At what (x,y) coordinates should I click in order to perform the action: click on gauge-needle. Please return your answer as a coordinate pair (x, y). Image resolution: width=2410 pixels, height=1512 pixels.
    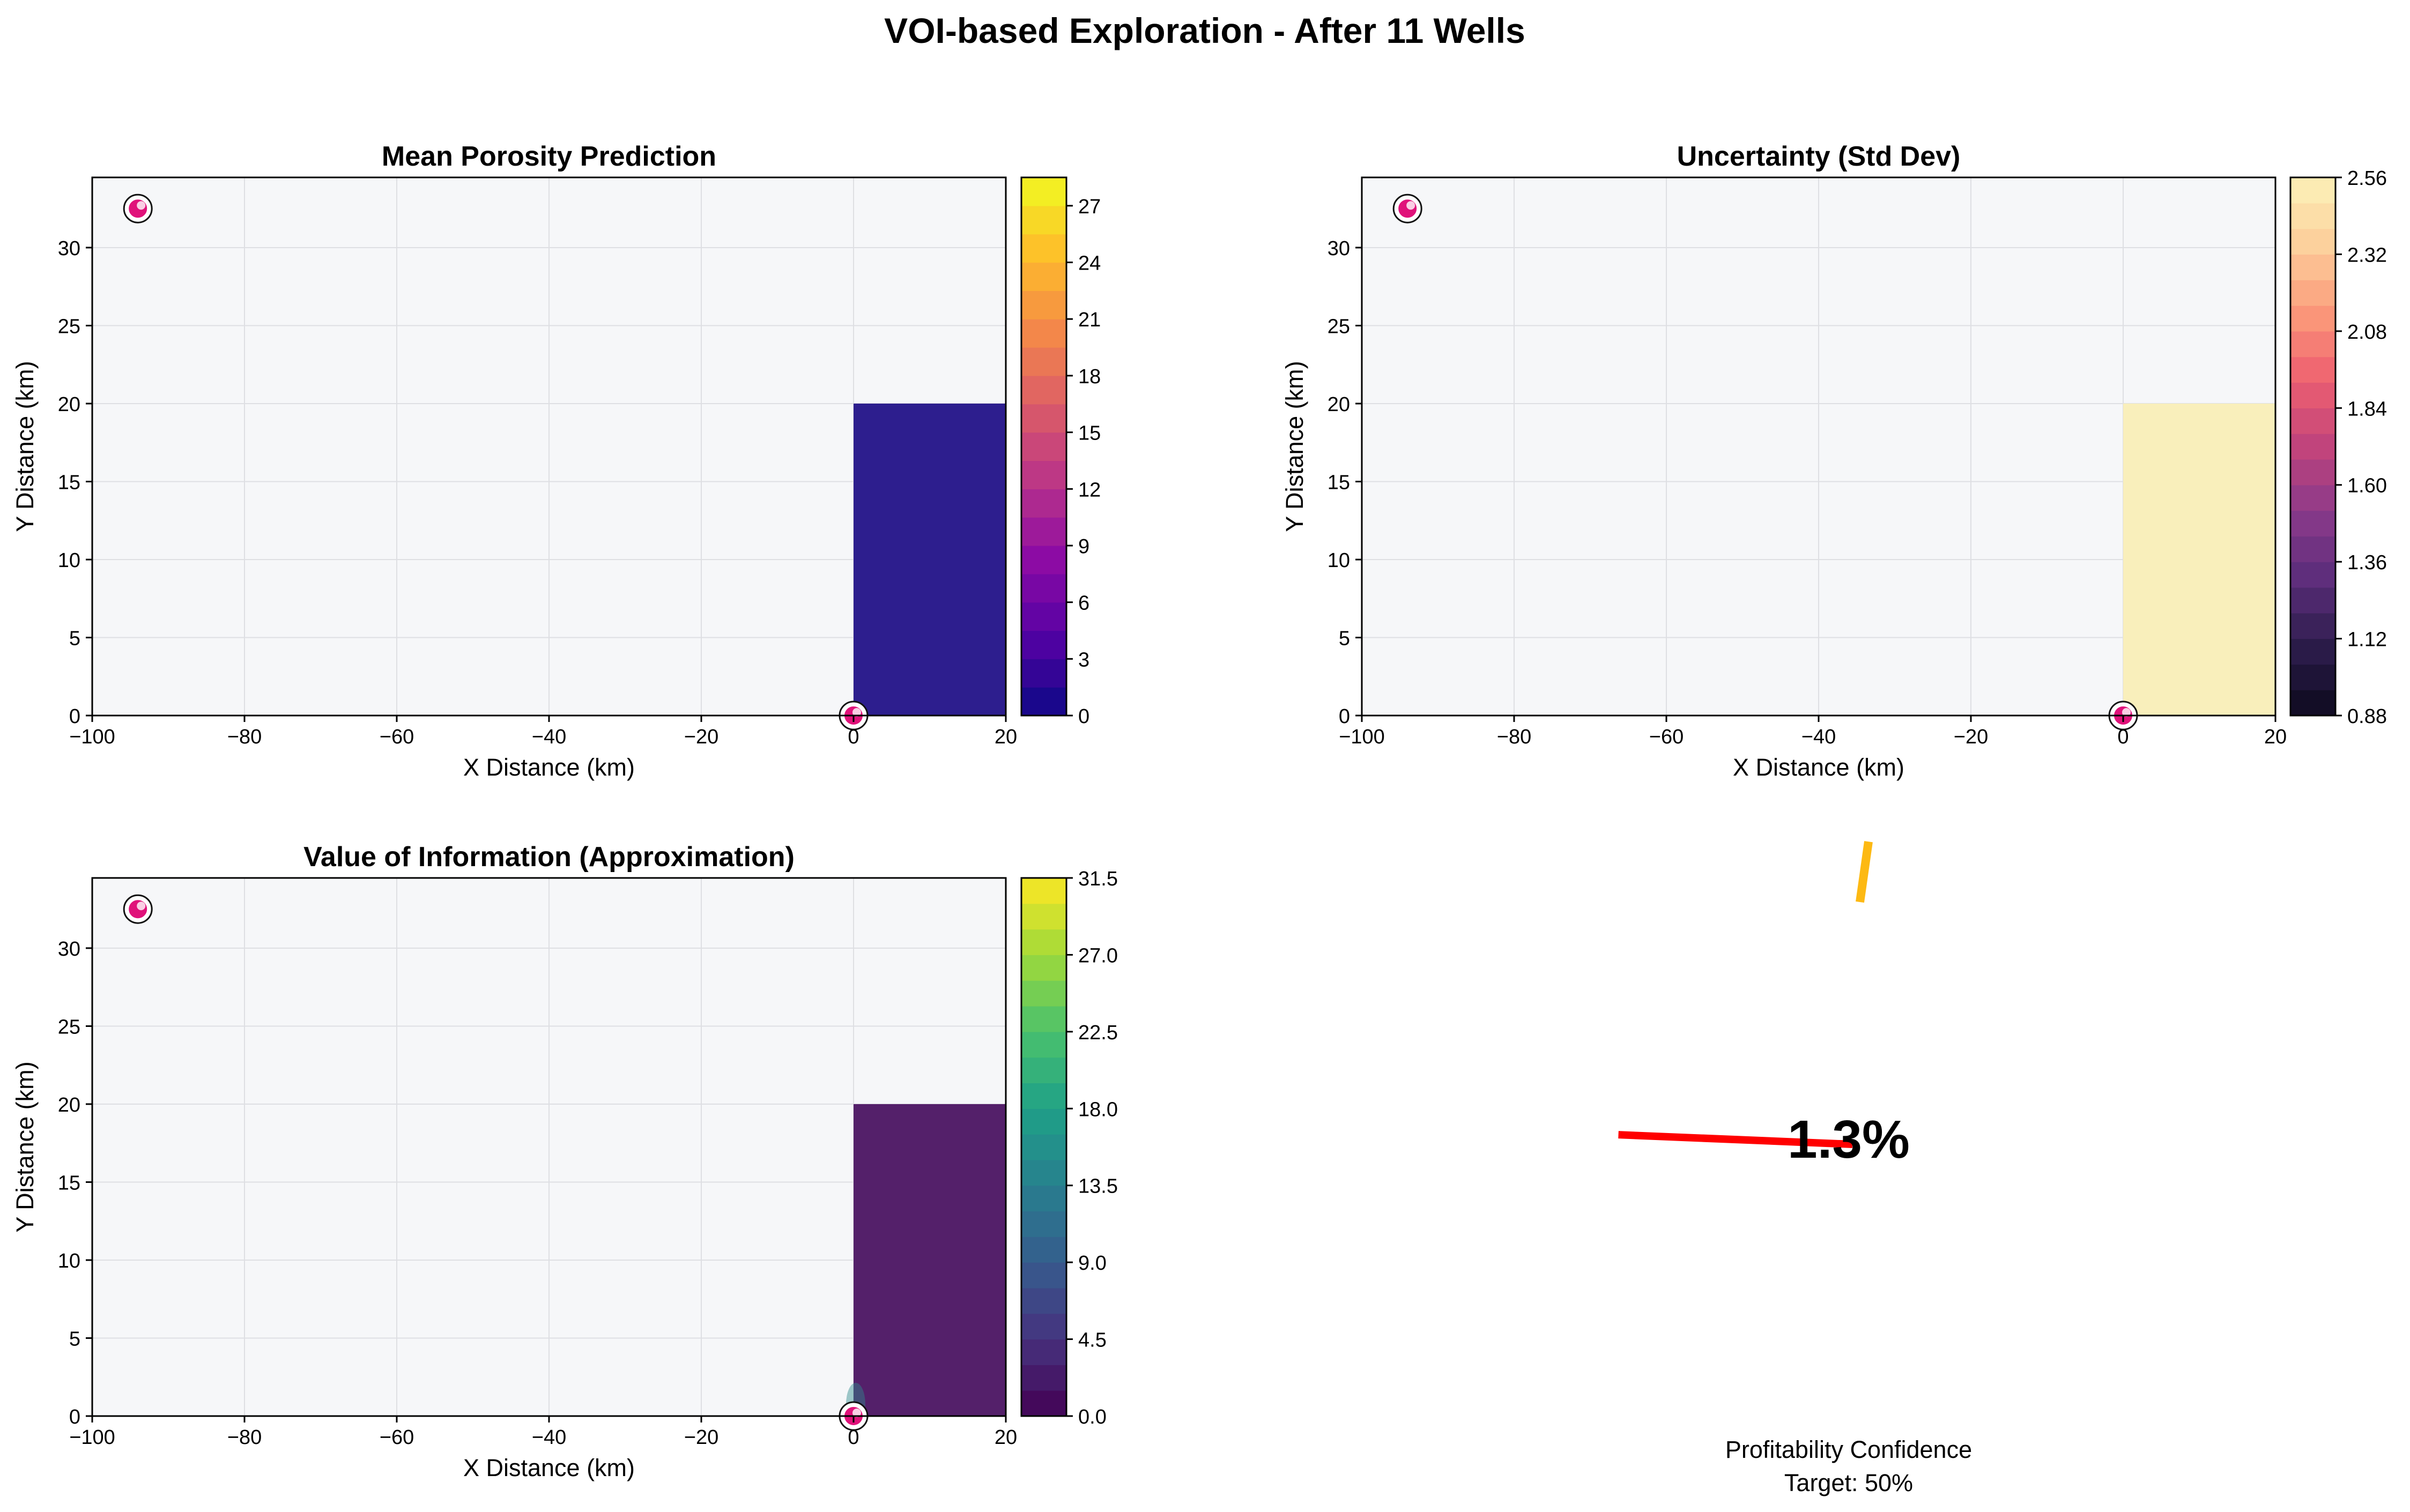
    Looking at the image, I should click on (1735, 1139).